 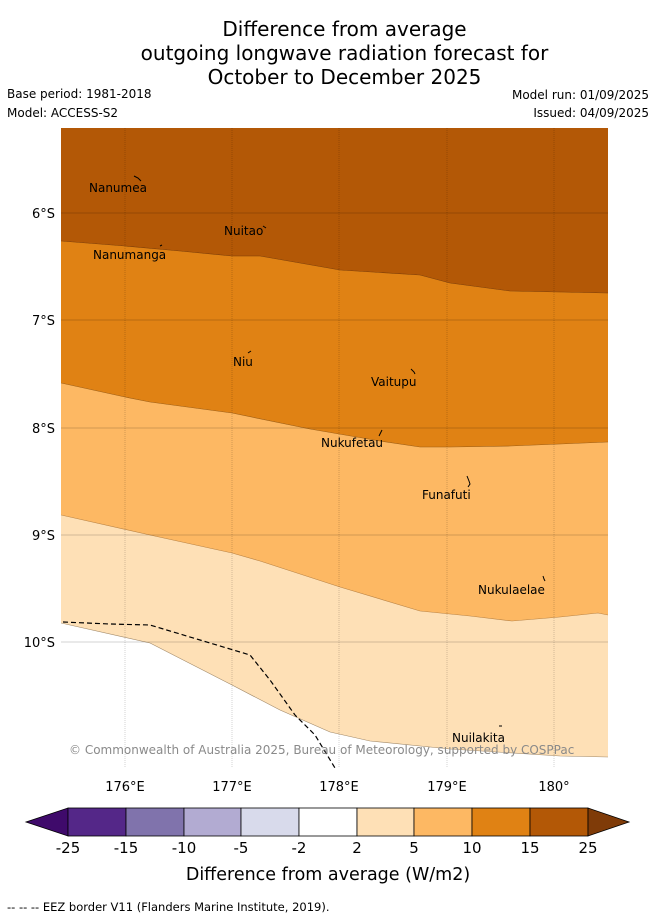 What do you see at coordinates (43, 429) in the screenshot?
I see `lat-label-8s: 8°S` at bounding box center [43, 429].